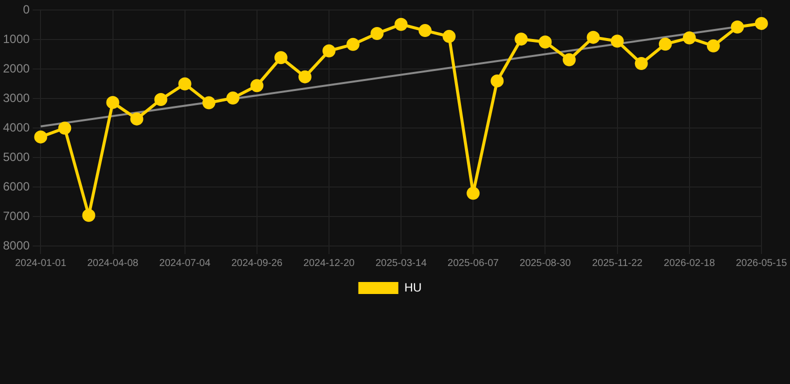 The height and width of the screenshot is (384, 790). Describe the element at coordinates (257, 263) in the screenshot. I see `x-tick-label: 2024-09-26` at that location.